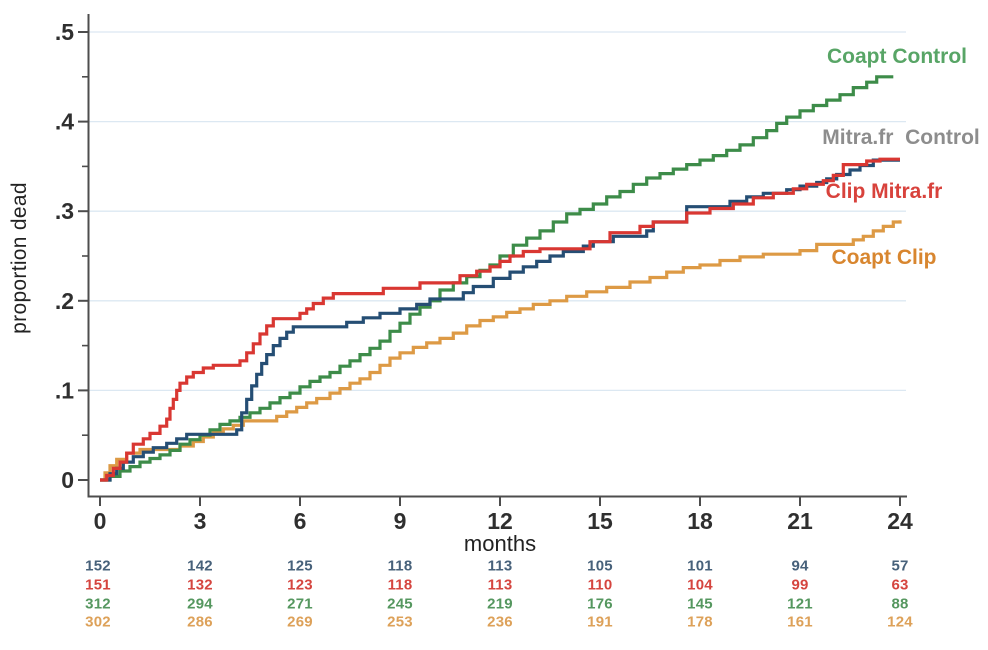 This screenshot has width=988, height=650. I want to click on risk-value: 236, so click(500, 622).